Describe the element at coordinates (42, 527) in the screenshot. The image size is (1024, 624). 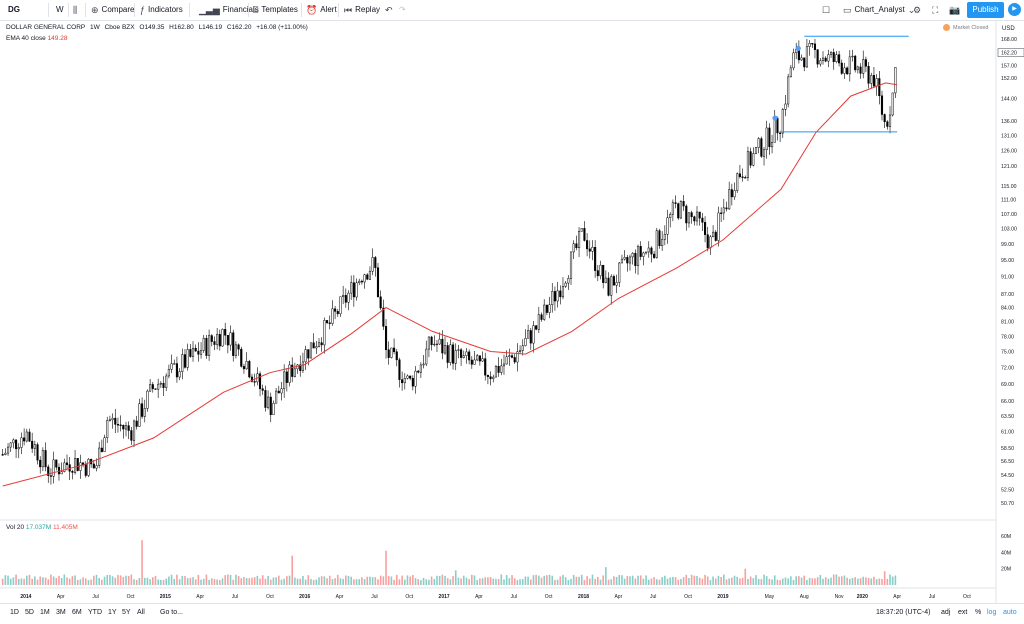
I see `volume-legend: Vol 20 17.037M 11.405M` at that location.